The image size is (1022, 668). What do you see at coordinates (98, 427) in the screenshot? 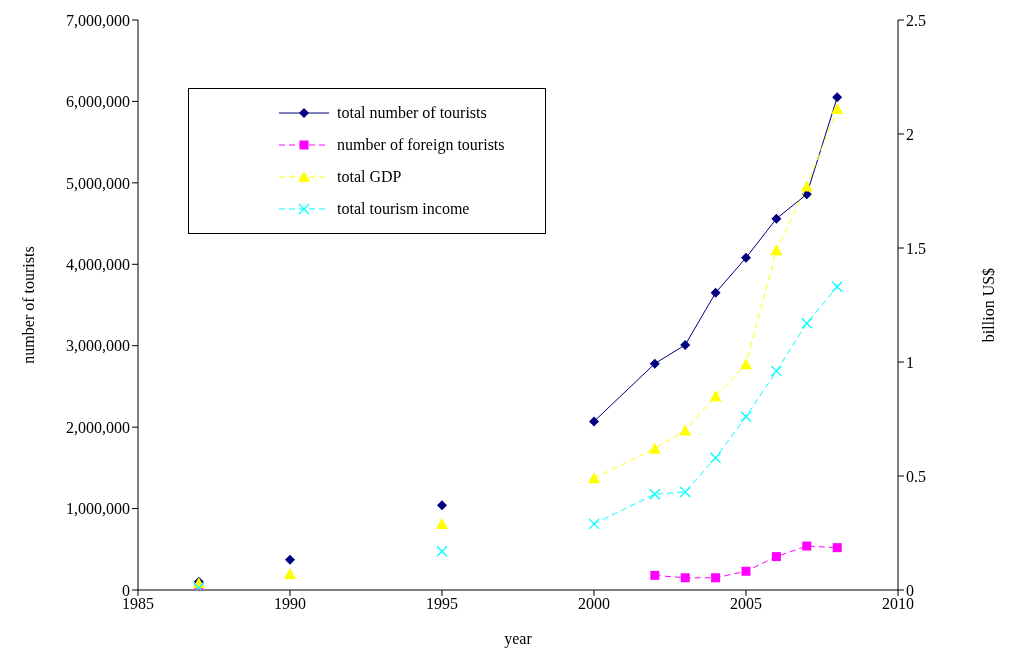
I see `y-tick-label: 2,000,000` at bounding box center [98, 427].